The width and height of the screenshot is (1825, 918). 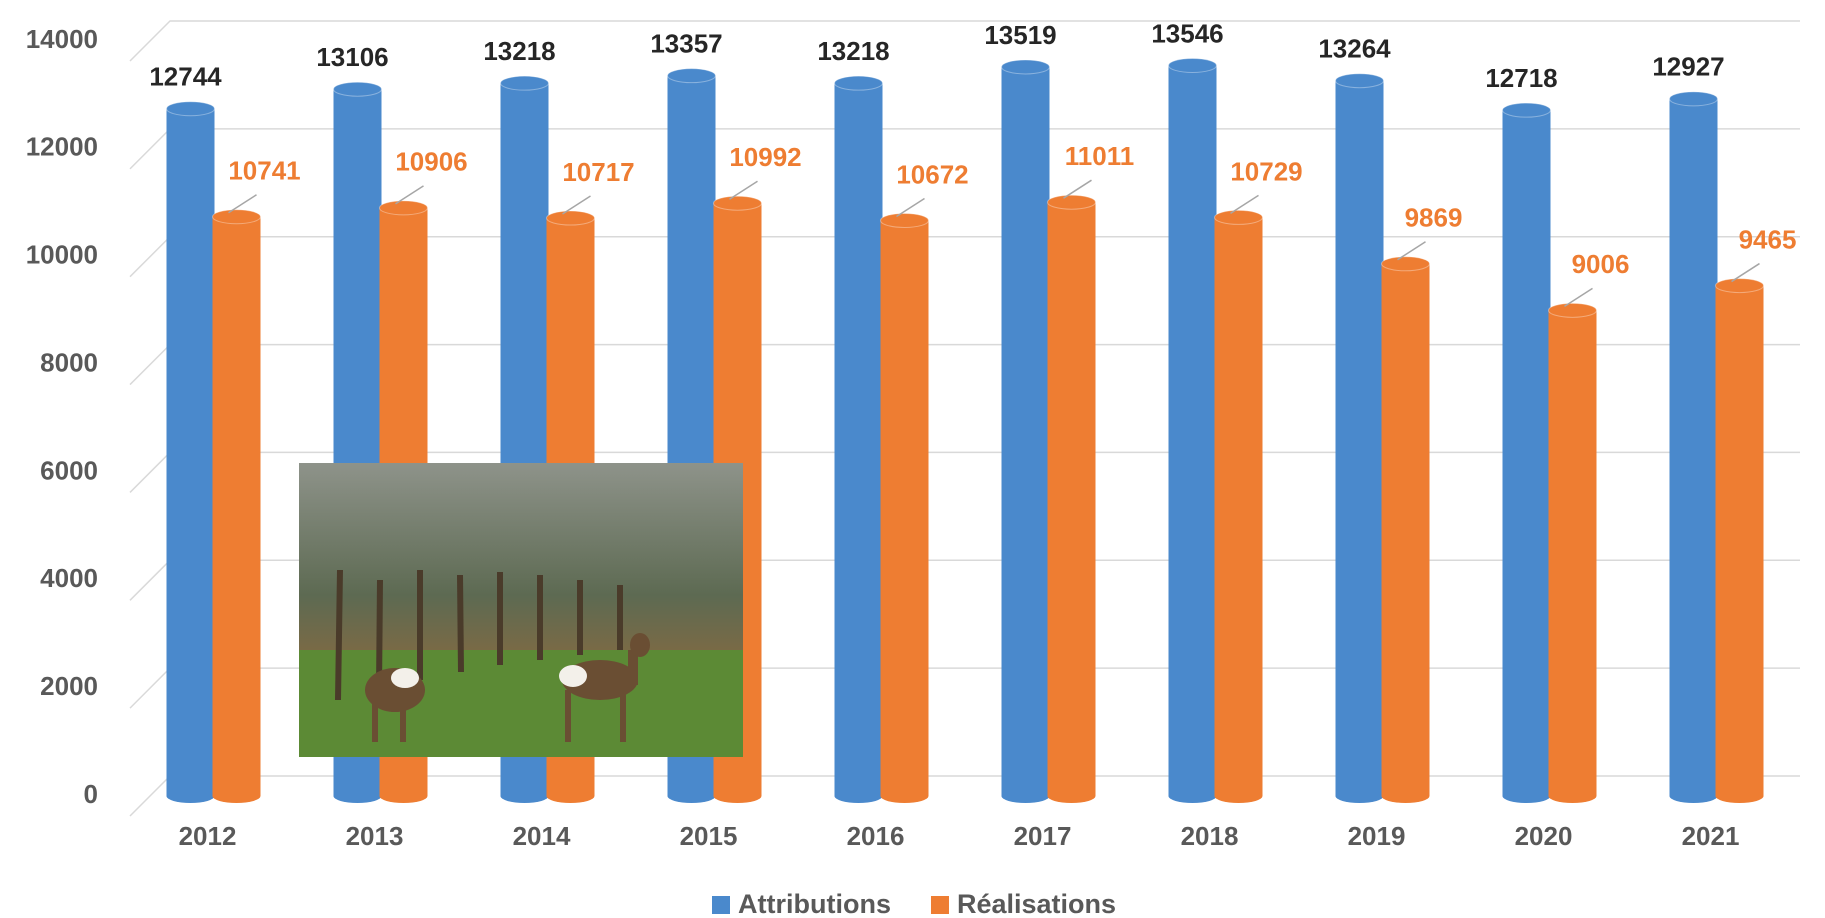 I want to click on data-label: 13519, so click(x=1020, y=35).